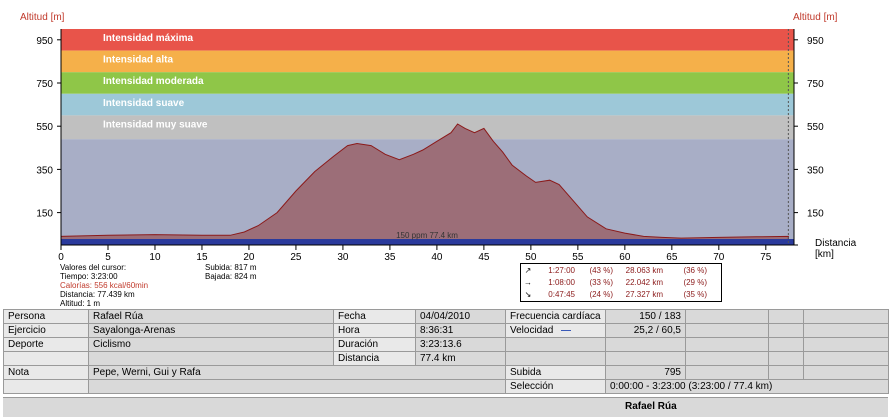 This screenshot has height=417, width=890. I want to click on stats-pct-time: (24 %), so click(601, 294).